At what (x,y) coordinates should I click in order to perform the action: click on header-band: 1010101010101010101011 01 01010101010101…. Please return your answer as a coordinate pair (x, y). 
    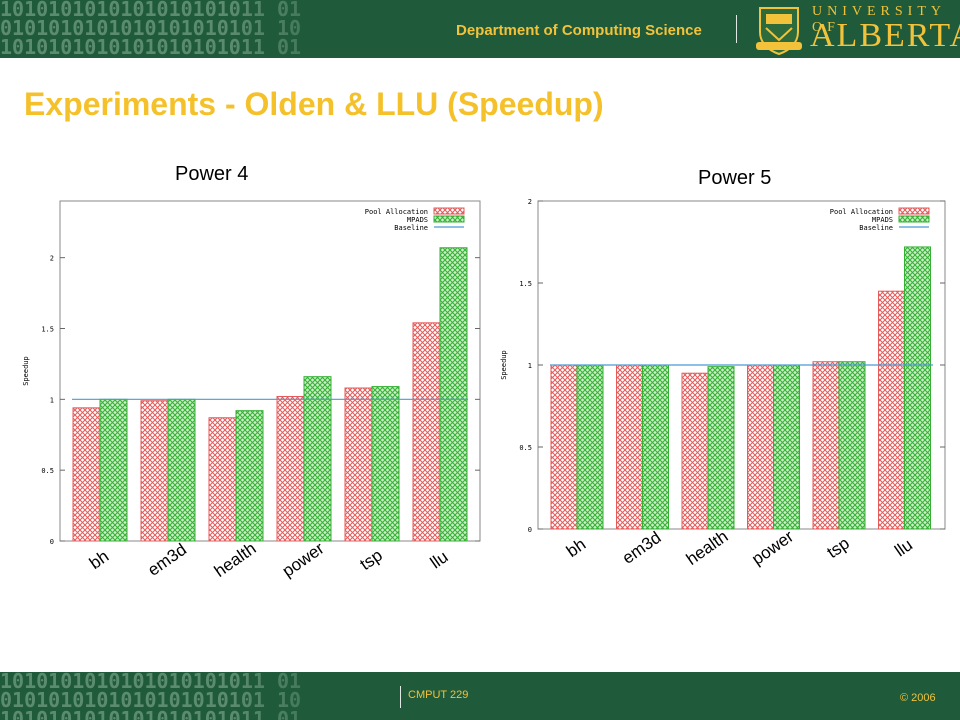
    Looking at the image, I should click on (480, 29).